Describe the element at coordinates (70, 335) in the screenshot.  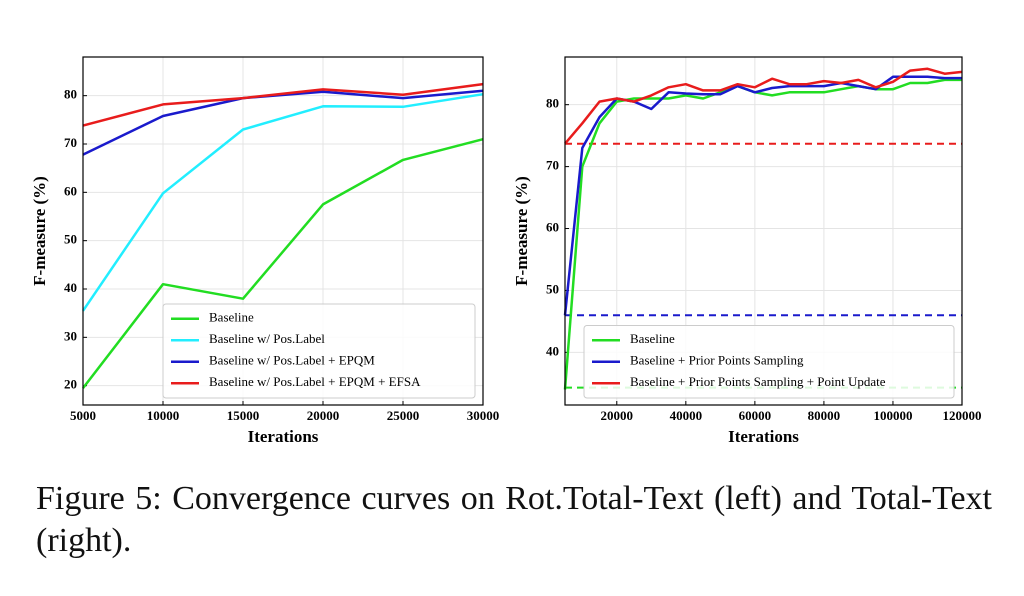
I see `y-tick-label: 30` at that location.